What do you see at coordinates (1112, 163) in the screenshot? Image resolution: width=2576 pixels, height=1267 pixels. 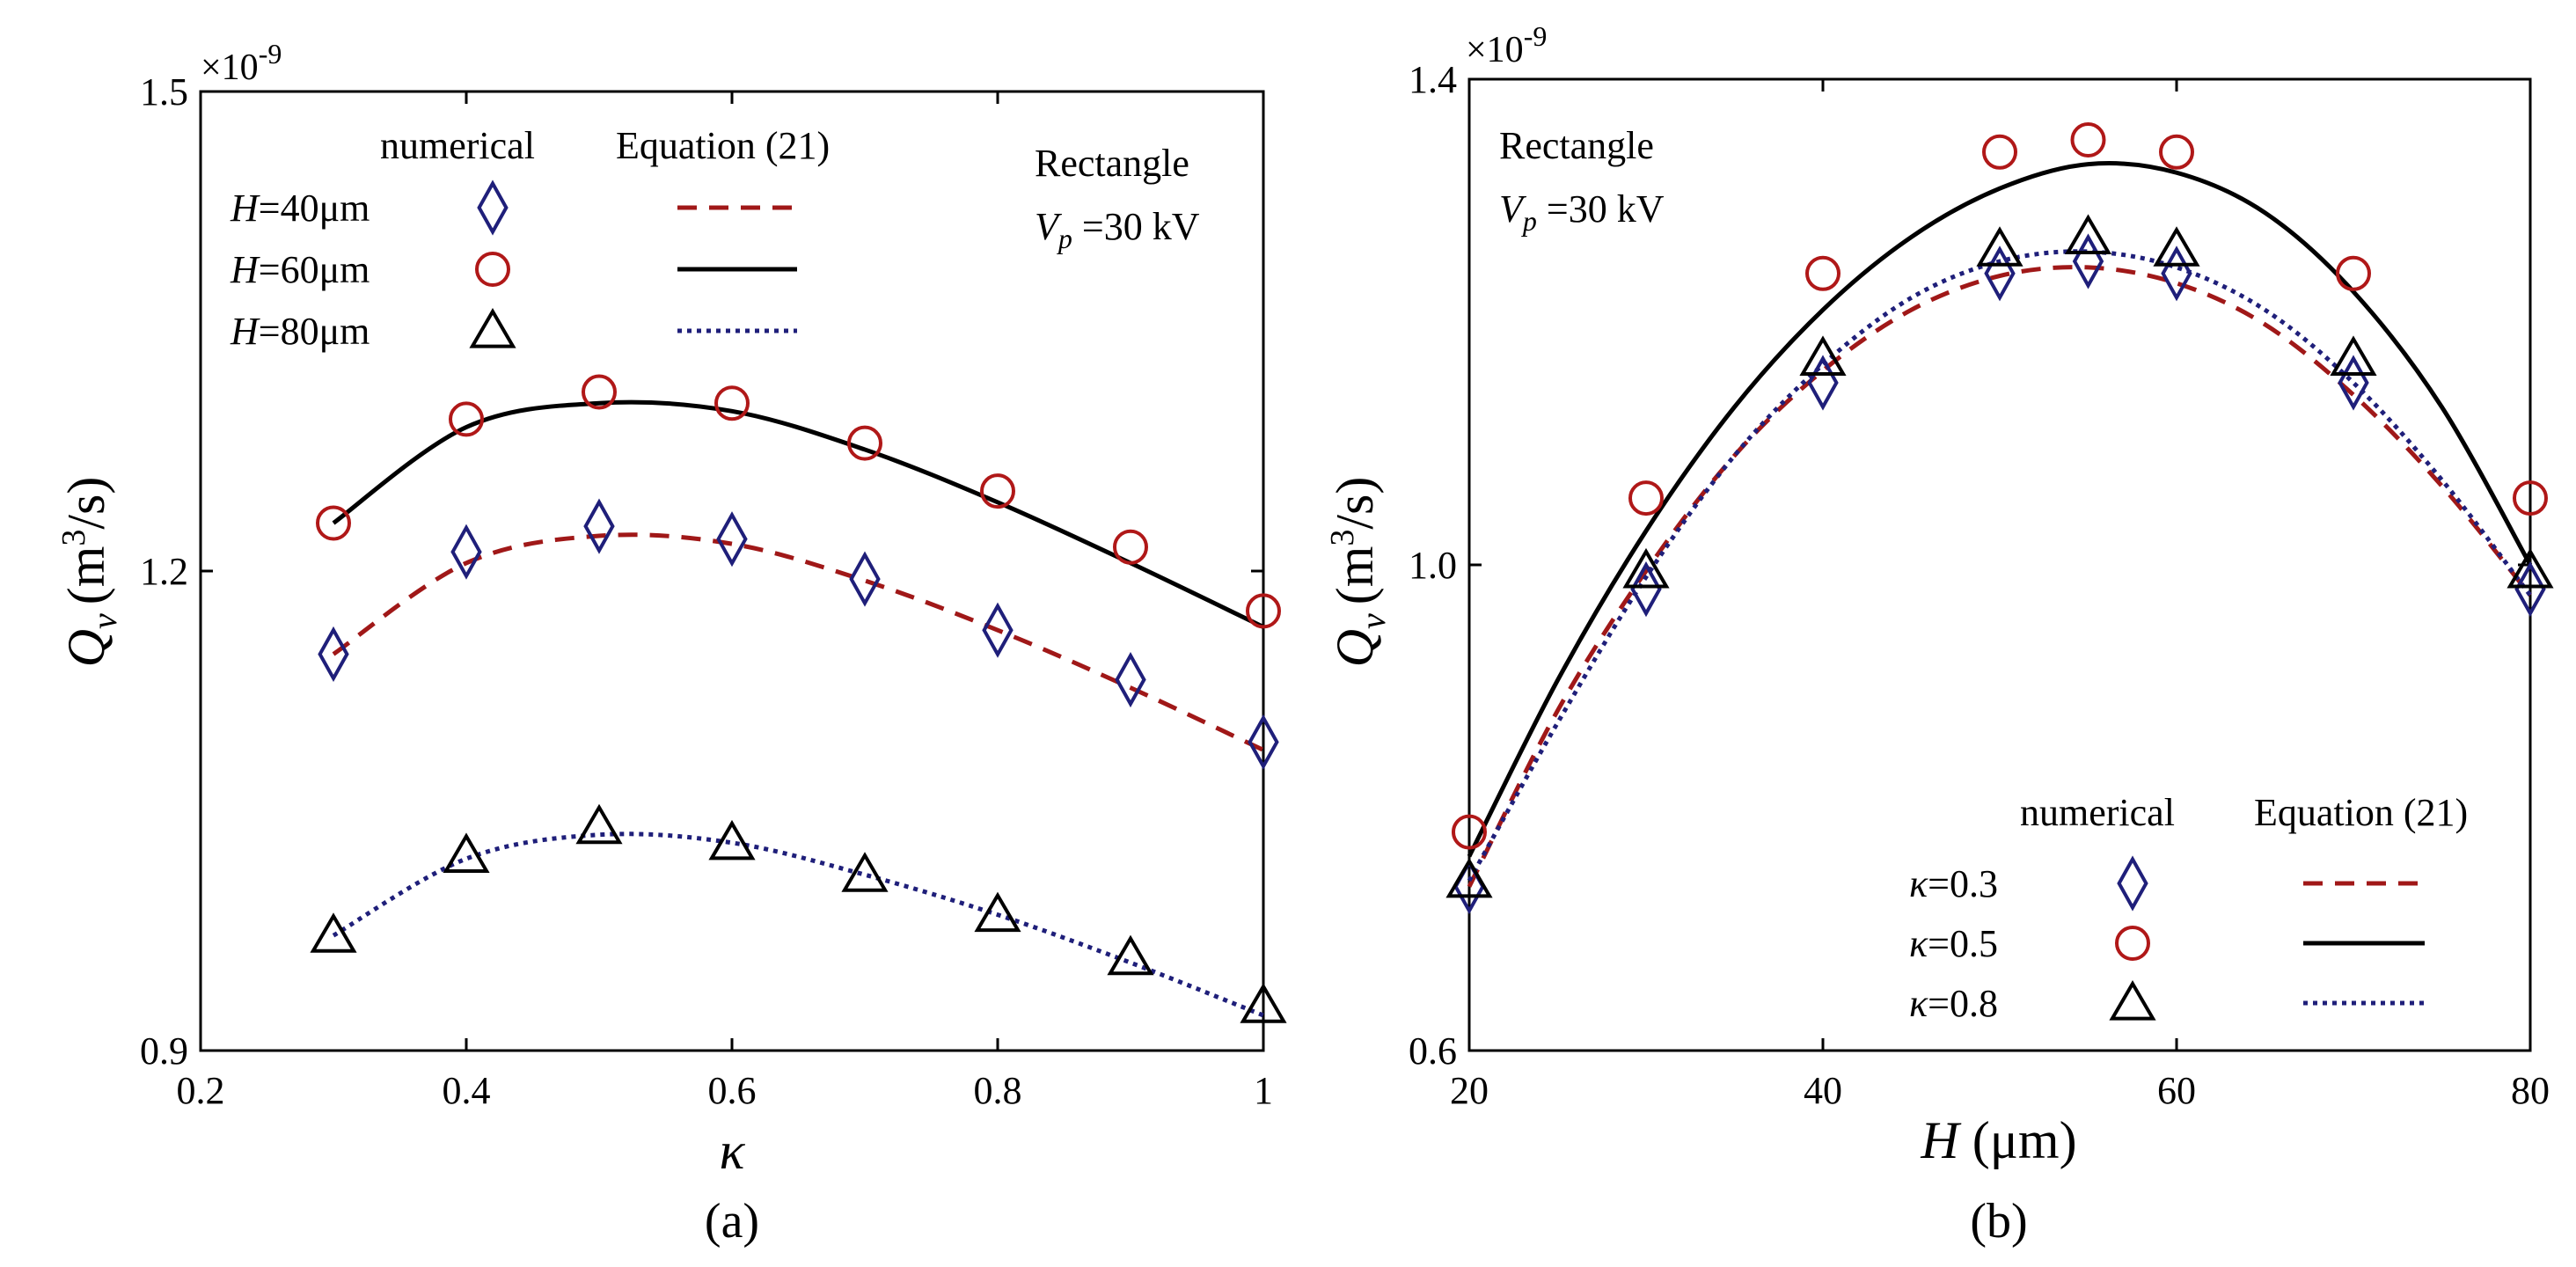 I see `annotation-shape-a: Rectangle` at bounding box center [1112, 163].